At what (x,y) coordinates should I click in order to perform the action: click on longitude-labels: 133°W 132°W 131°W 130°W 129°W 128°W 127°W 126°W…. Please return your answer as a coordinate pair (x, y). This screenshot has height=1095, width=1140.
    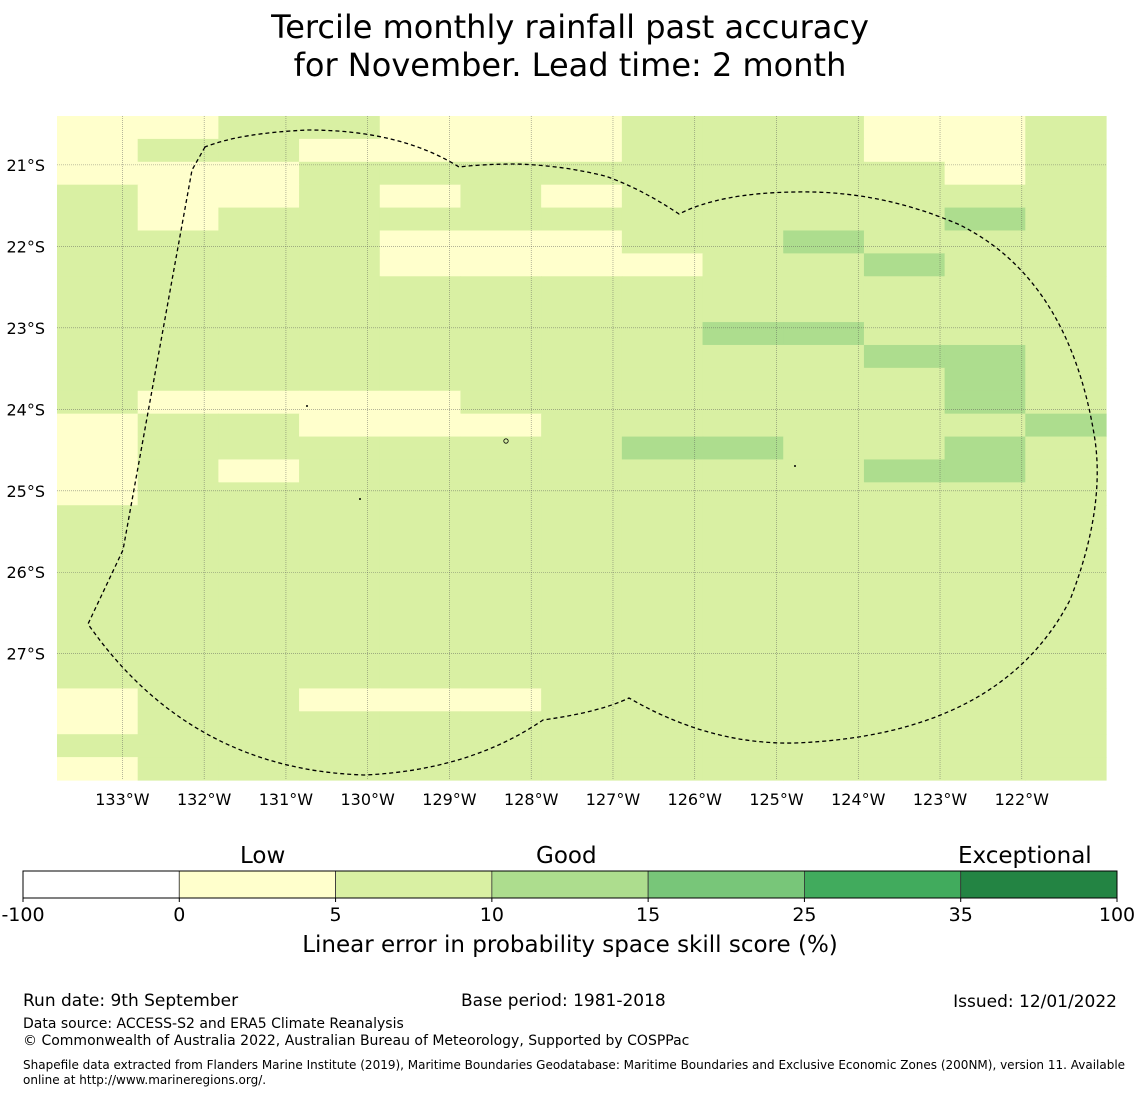
    Looking at the image, I should click on (572, 799).